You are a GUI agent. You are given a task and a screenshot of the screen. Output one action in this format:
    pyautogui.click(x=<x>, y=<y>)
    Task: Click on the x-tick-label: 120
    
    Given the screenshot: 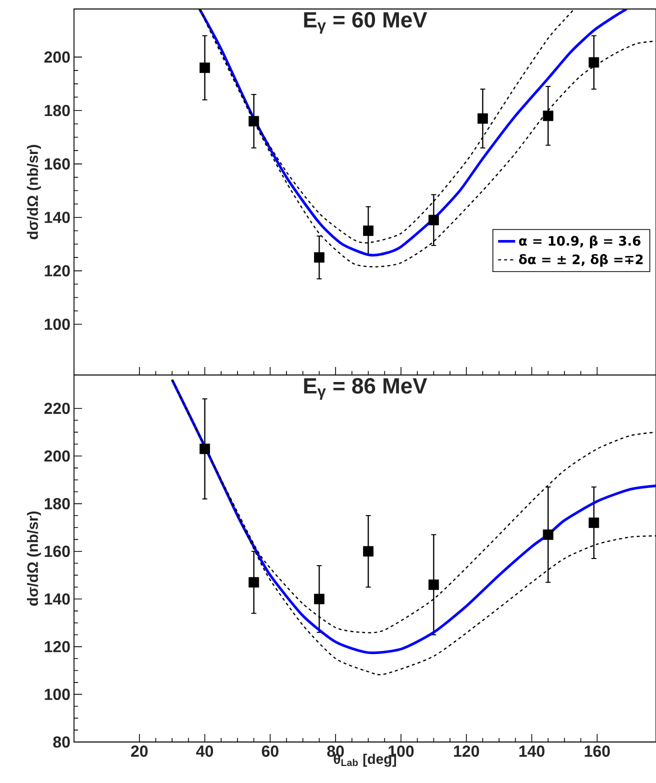 What is the action you would take?
    pyautogui.click(x=467, y=751)
    